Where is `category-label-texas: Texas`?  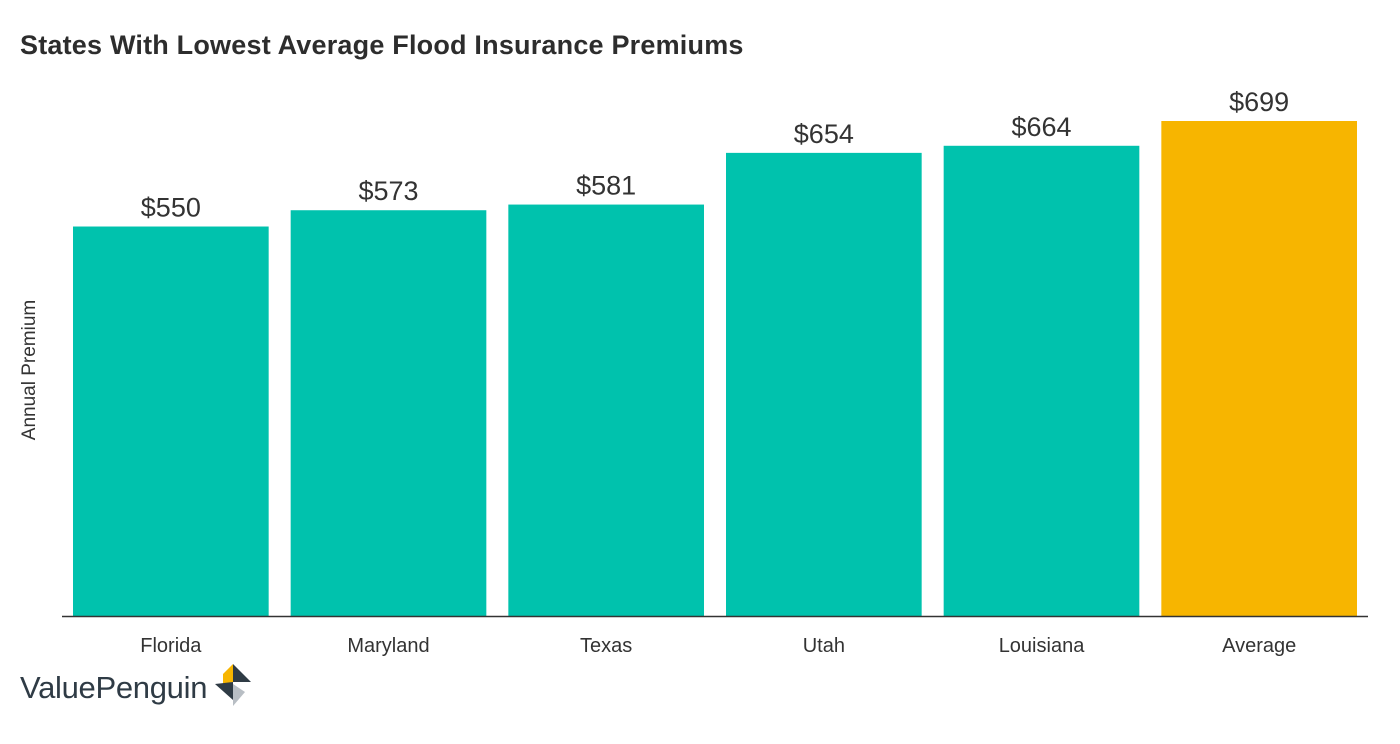 category-label-texas: Texas is located at coordinates (606, 646).